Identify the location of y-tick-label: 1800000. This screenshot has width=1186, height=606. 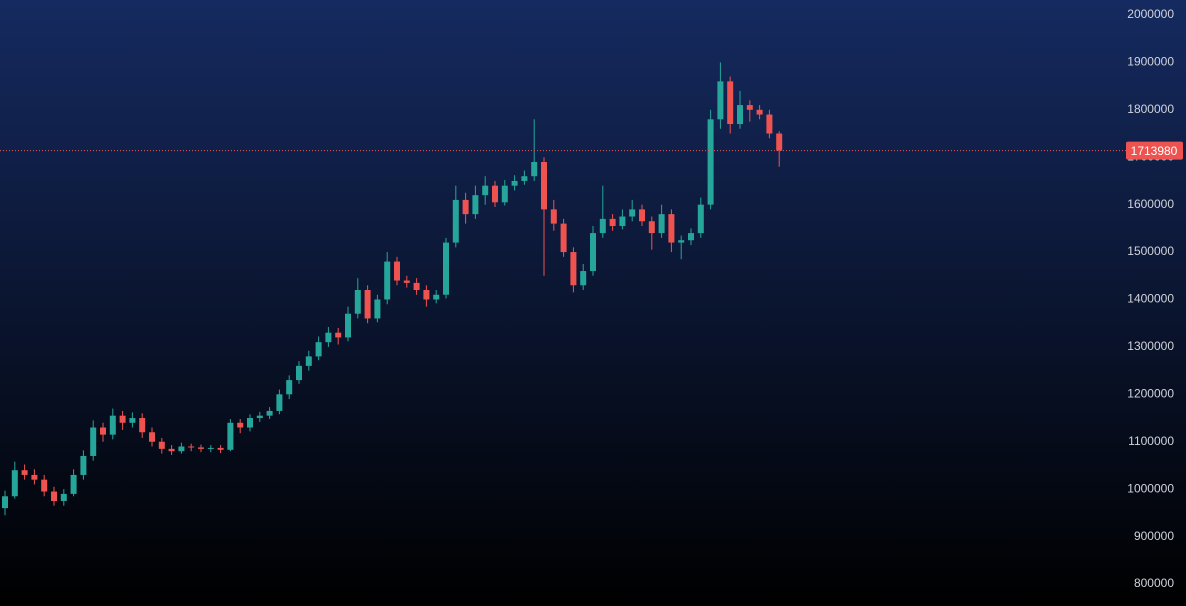
(1150, 109).